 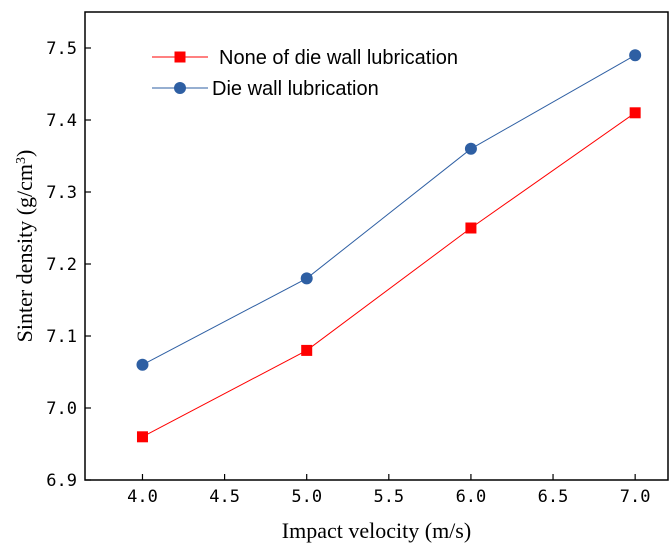 What do you see at coordinates (24, 253) in the screenshot?
I see `y-axis-title-main: Sinter density (g/cm` at bounding box center [24, 253].